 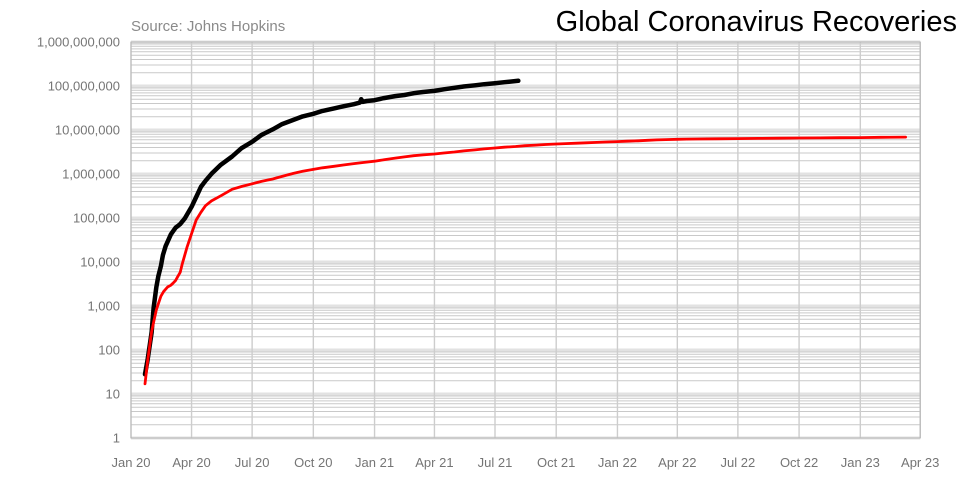 I want to click on x-tick-label: Jul 22, so click(x=738, y=462).